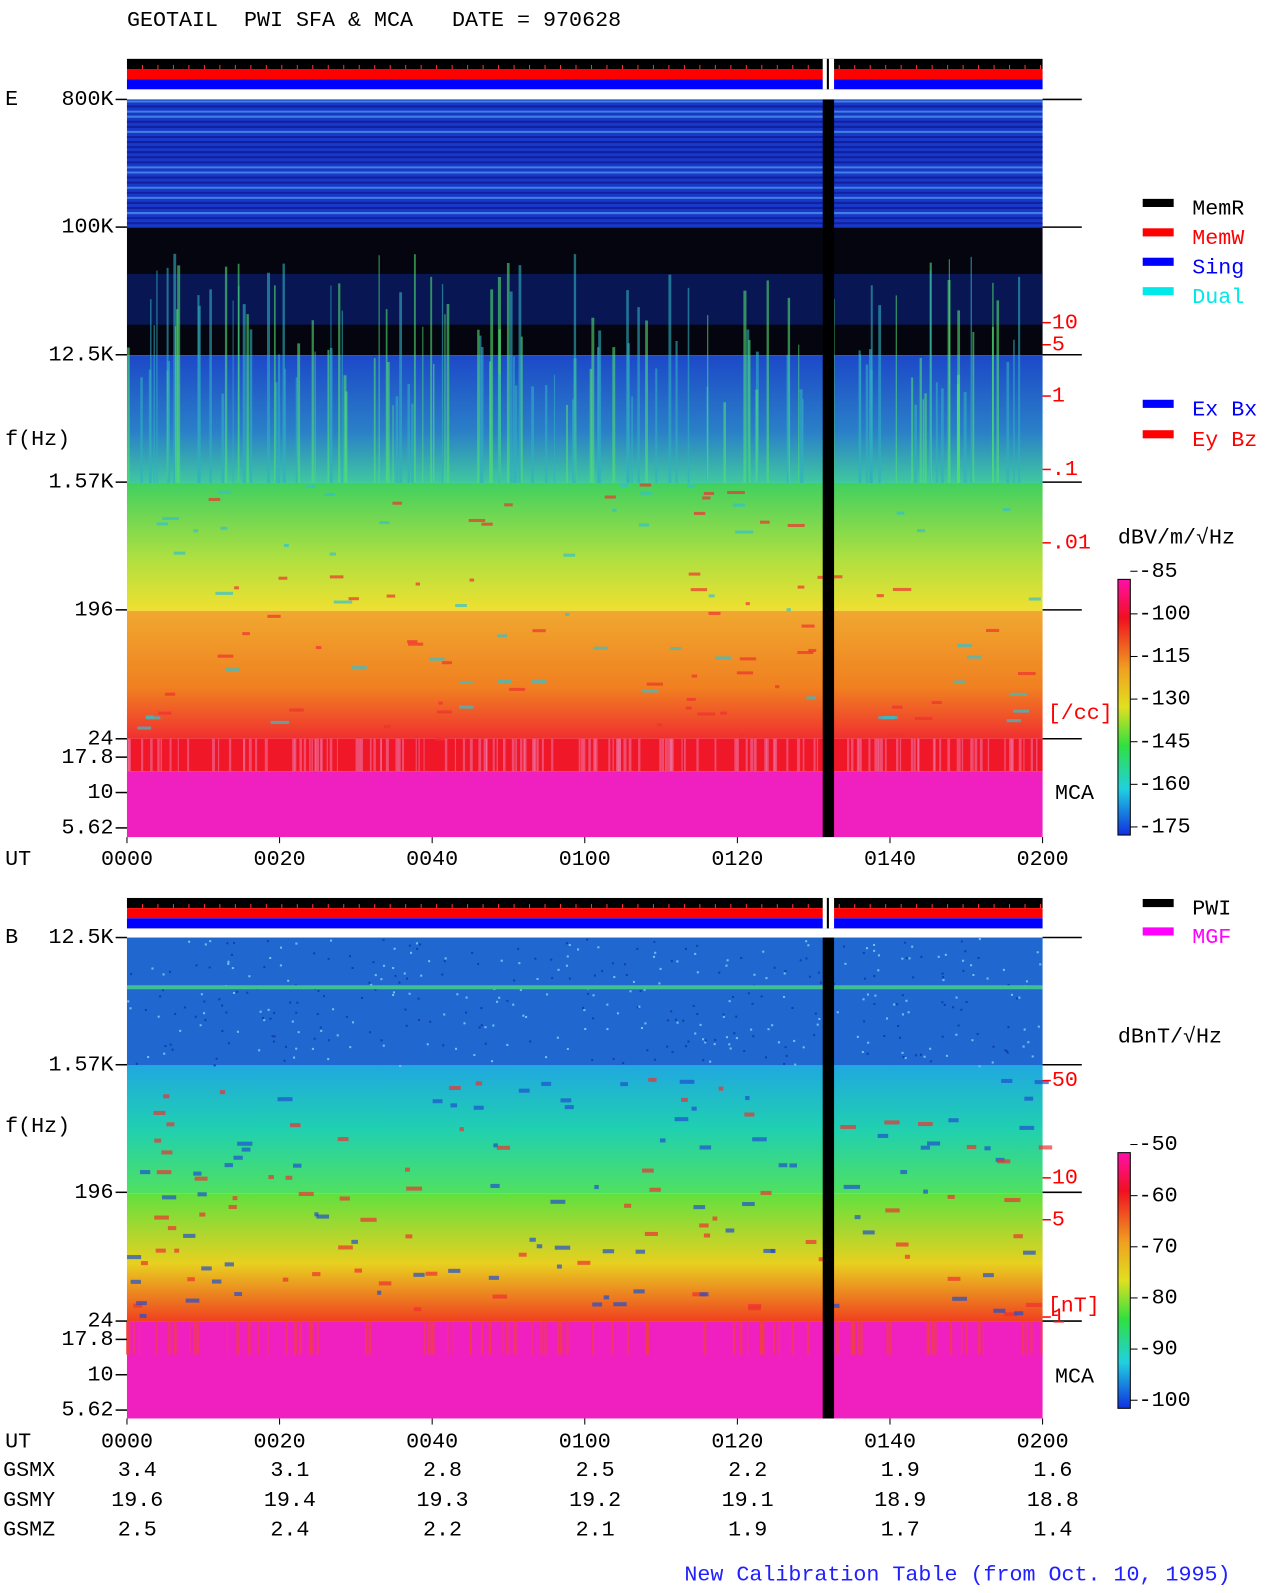  Describe the element at coordinates (1058, 346) in the screenshot. I see `density-tick-label: 5` at that location.